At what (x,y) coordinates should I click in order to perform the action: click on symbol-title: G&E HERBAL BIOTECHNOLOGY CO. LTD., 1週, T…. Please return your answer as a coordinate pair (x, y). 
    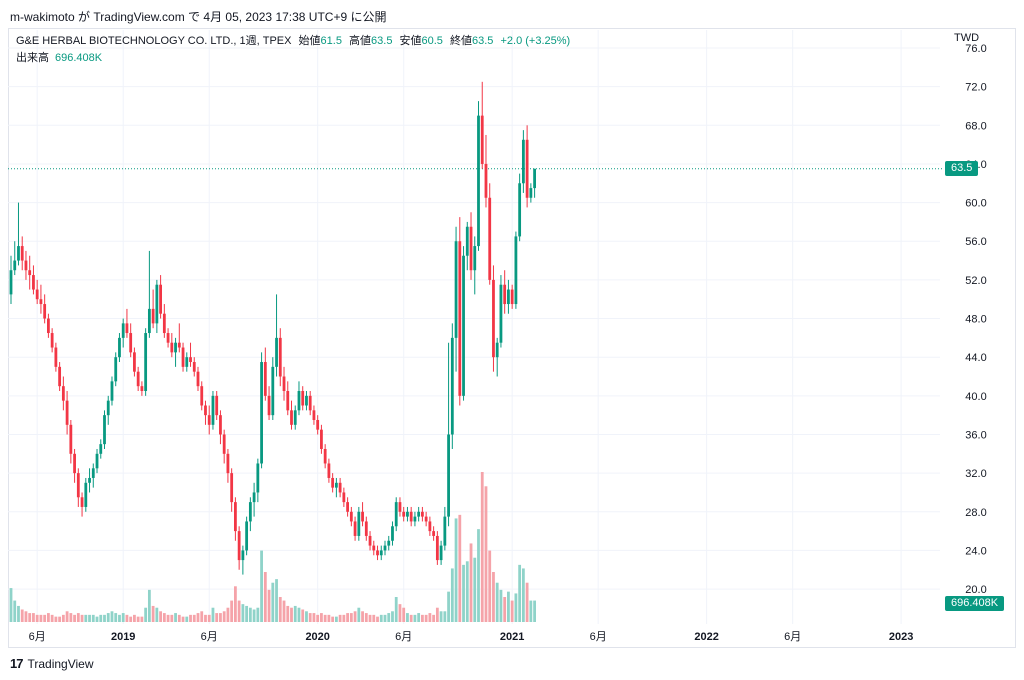
    Looking at the image, I should click on (154, 41).